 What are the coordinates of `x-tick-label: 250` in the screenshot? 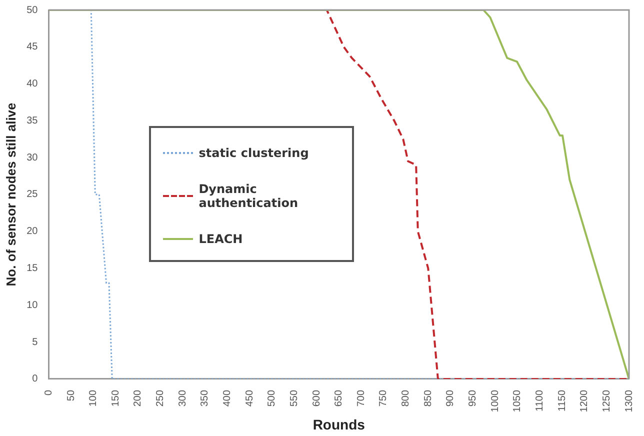 It's located at (160, 398).